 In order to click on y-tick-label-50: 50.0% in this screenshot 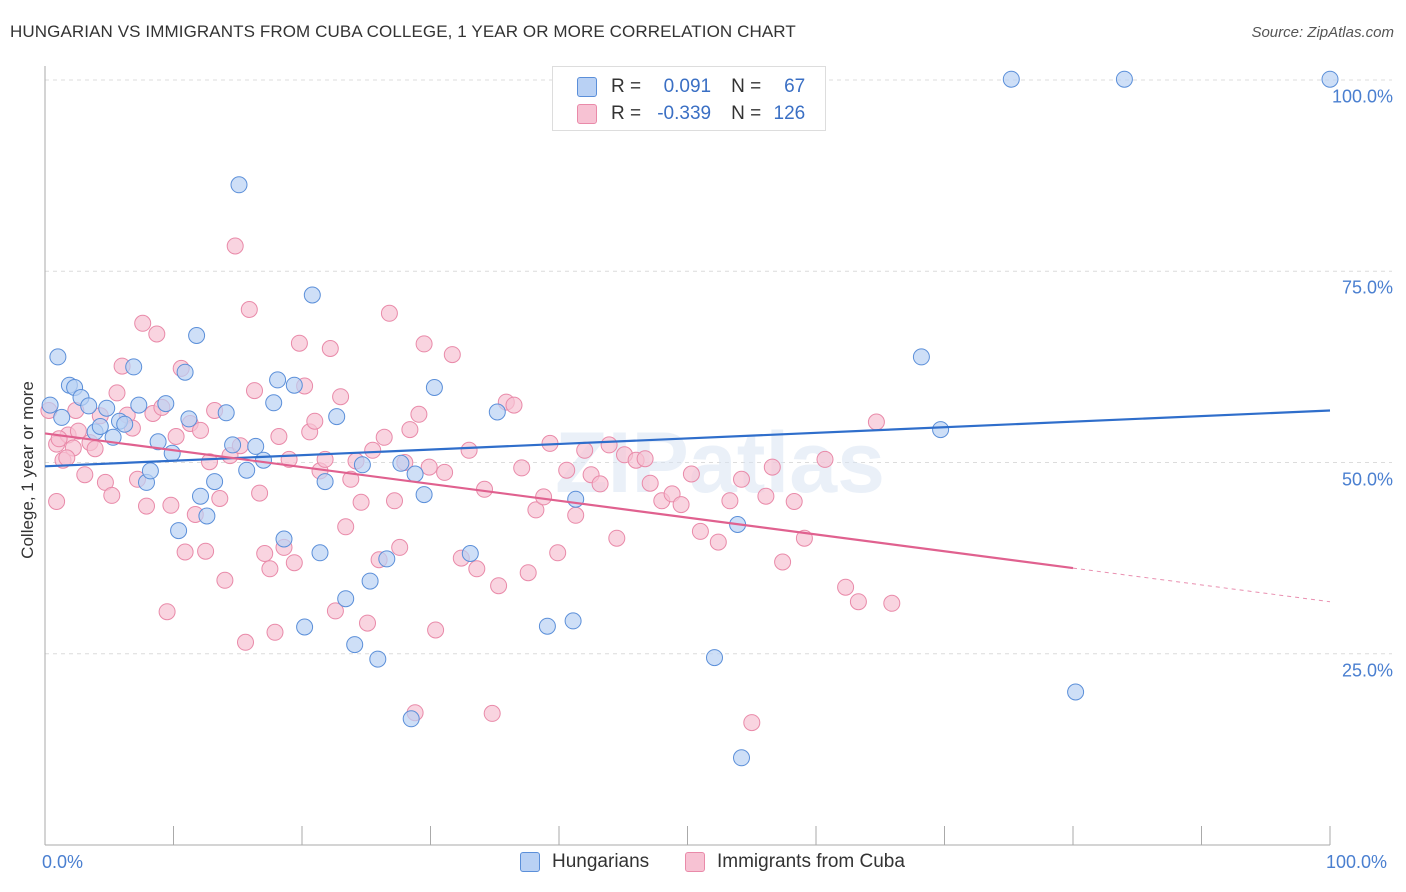, I will do `click(1367, 479)`.